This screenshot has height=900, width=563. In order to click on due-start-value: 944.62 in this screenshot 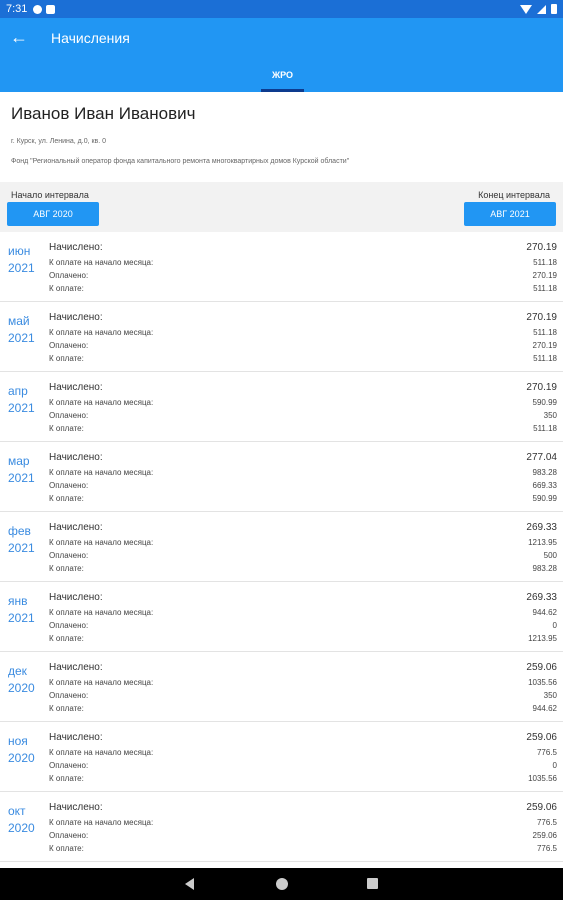, I will do `click(544, 612)`.